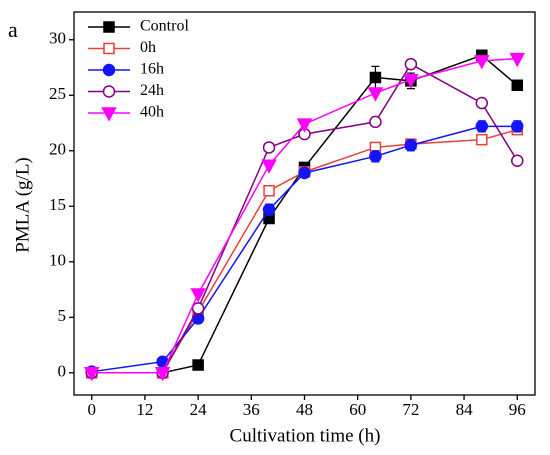 This screenshot has height=455, width=550. Describe the element at coordinates (13, 29) in the screenshot. I see `panel-label: a` at that location.